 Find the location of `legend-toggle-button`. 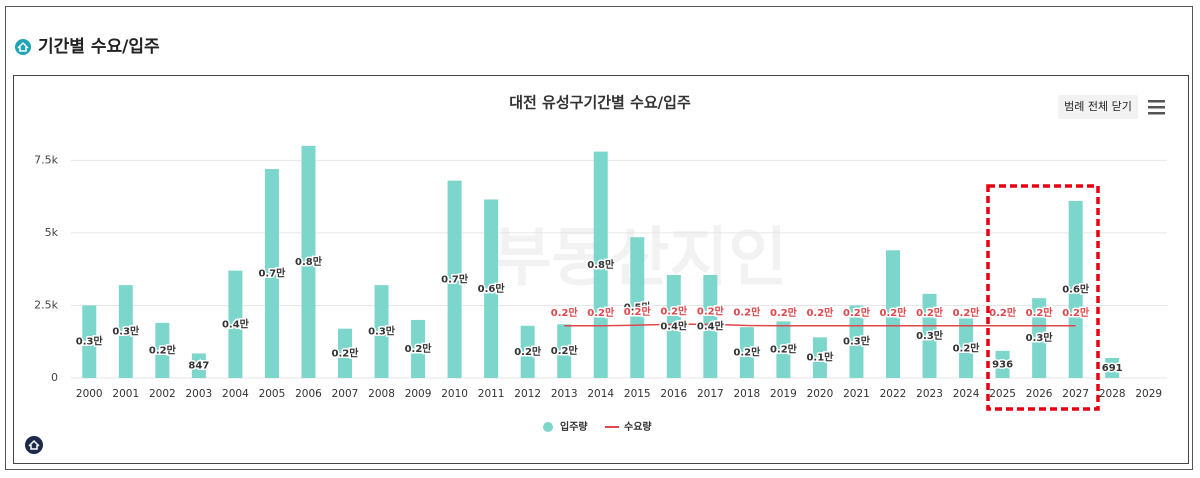

legend-toggle-button is located at coordinates (1098, 107).